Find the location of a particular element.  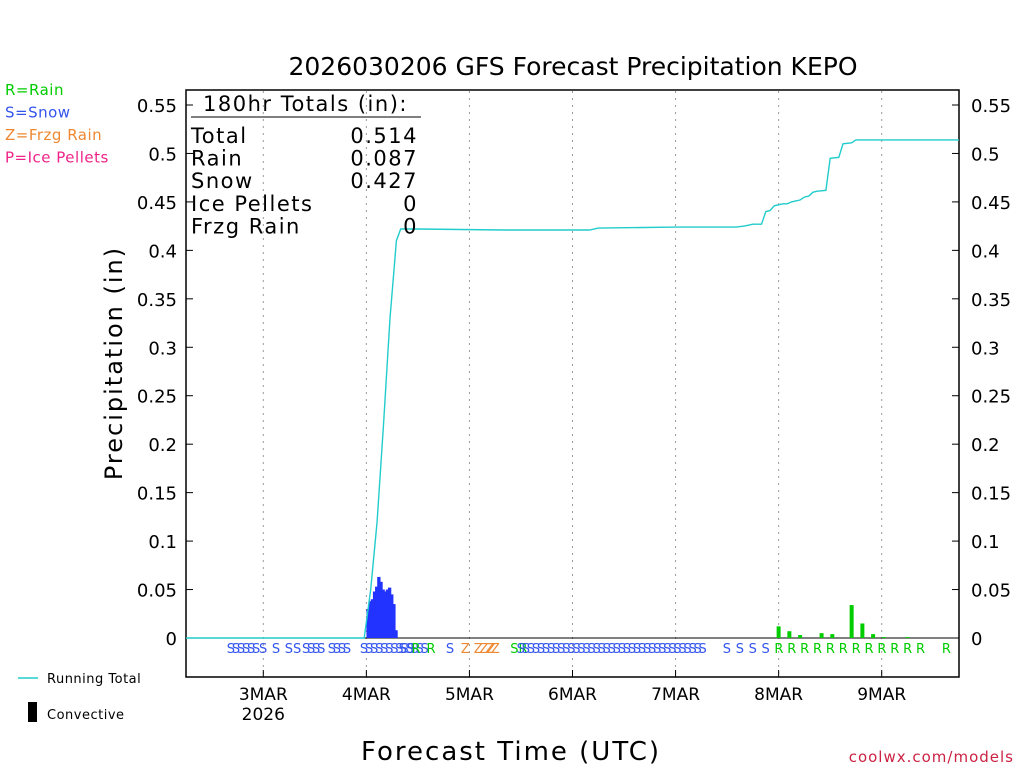

y-tick-label-left-0.2: 0.2 is located at coordinates (162, 445).